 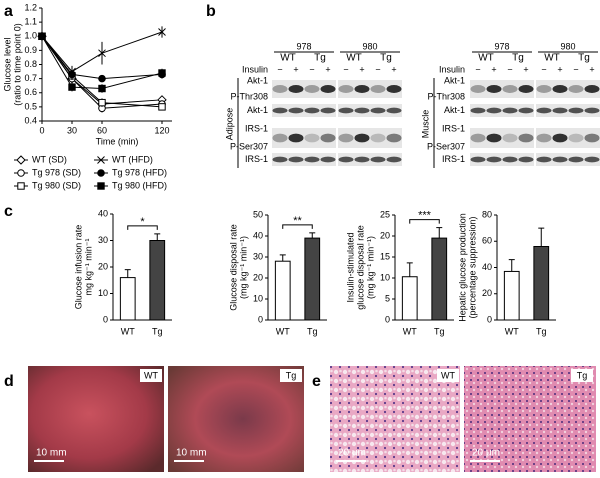 I want to click on legend-entry: WT (SD), so click(x=40, y=159).